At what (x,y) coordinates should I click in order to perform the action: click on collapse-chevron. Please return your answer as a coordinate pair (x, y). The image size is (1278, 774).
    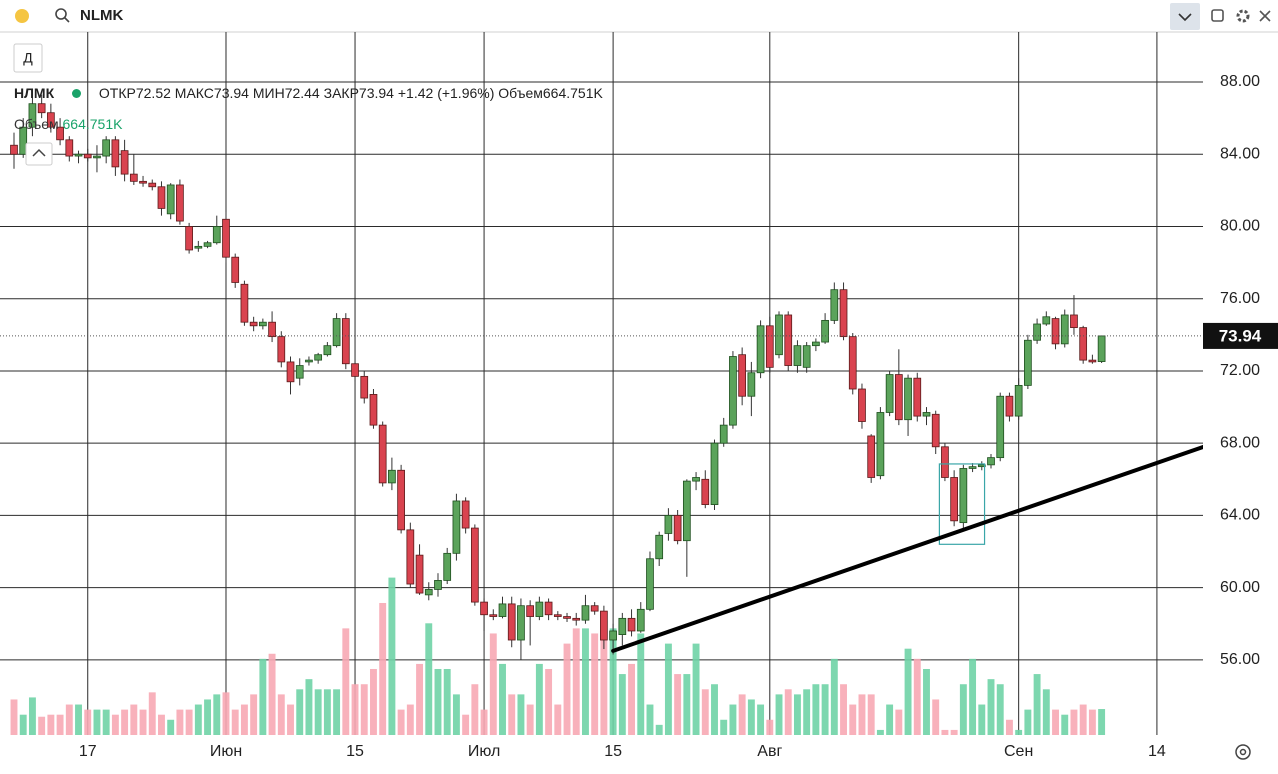
    Looking at the image, I should click on (39, 152).